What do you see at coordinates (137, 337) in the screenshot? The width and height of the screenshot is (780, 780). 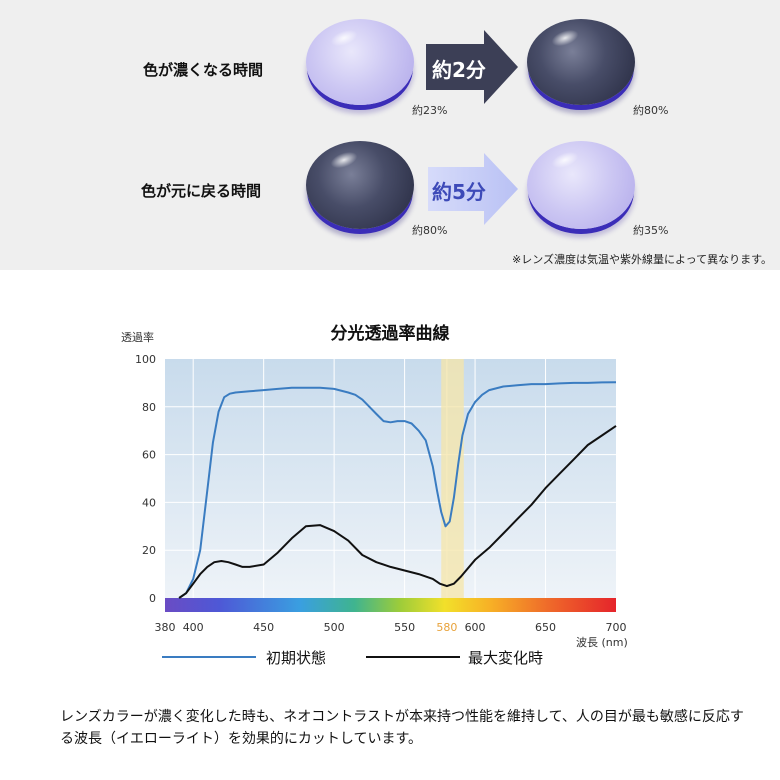 I see `y-axis-label: 透過率` at bounding box center [137, 337].